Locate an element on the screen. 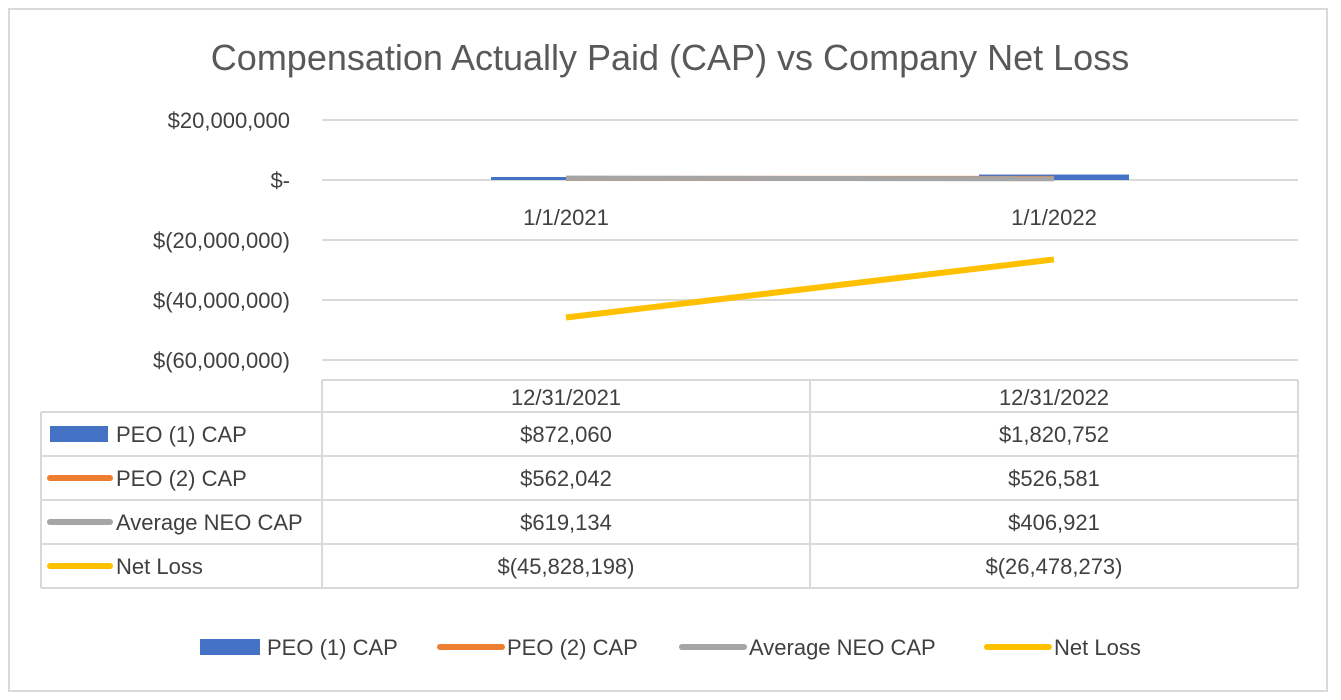  legend-label: PEO (1) CAP is located at coordinates (332, 647).